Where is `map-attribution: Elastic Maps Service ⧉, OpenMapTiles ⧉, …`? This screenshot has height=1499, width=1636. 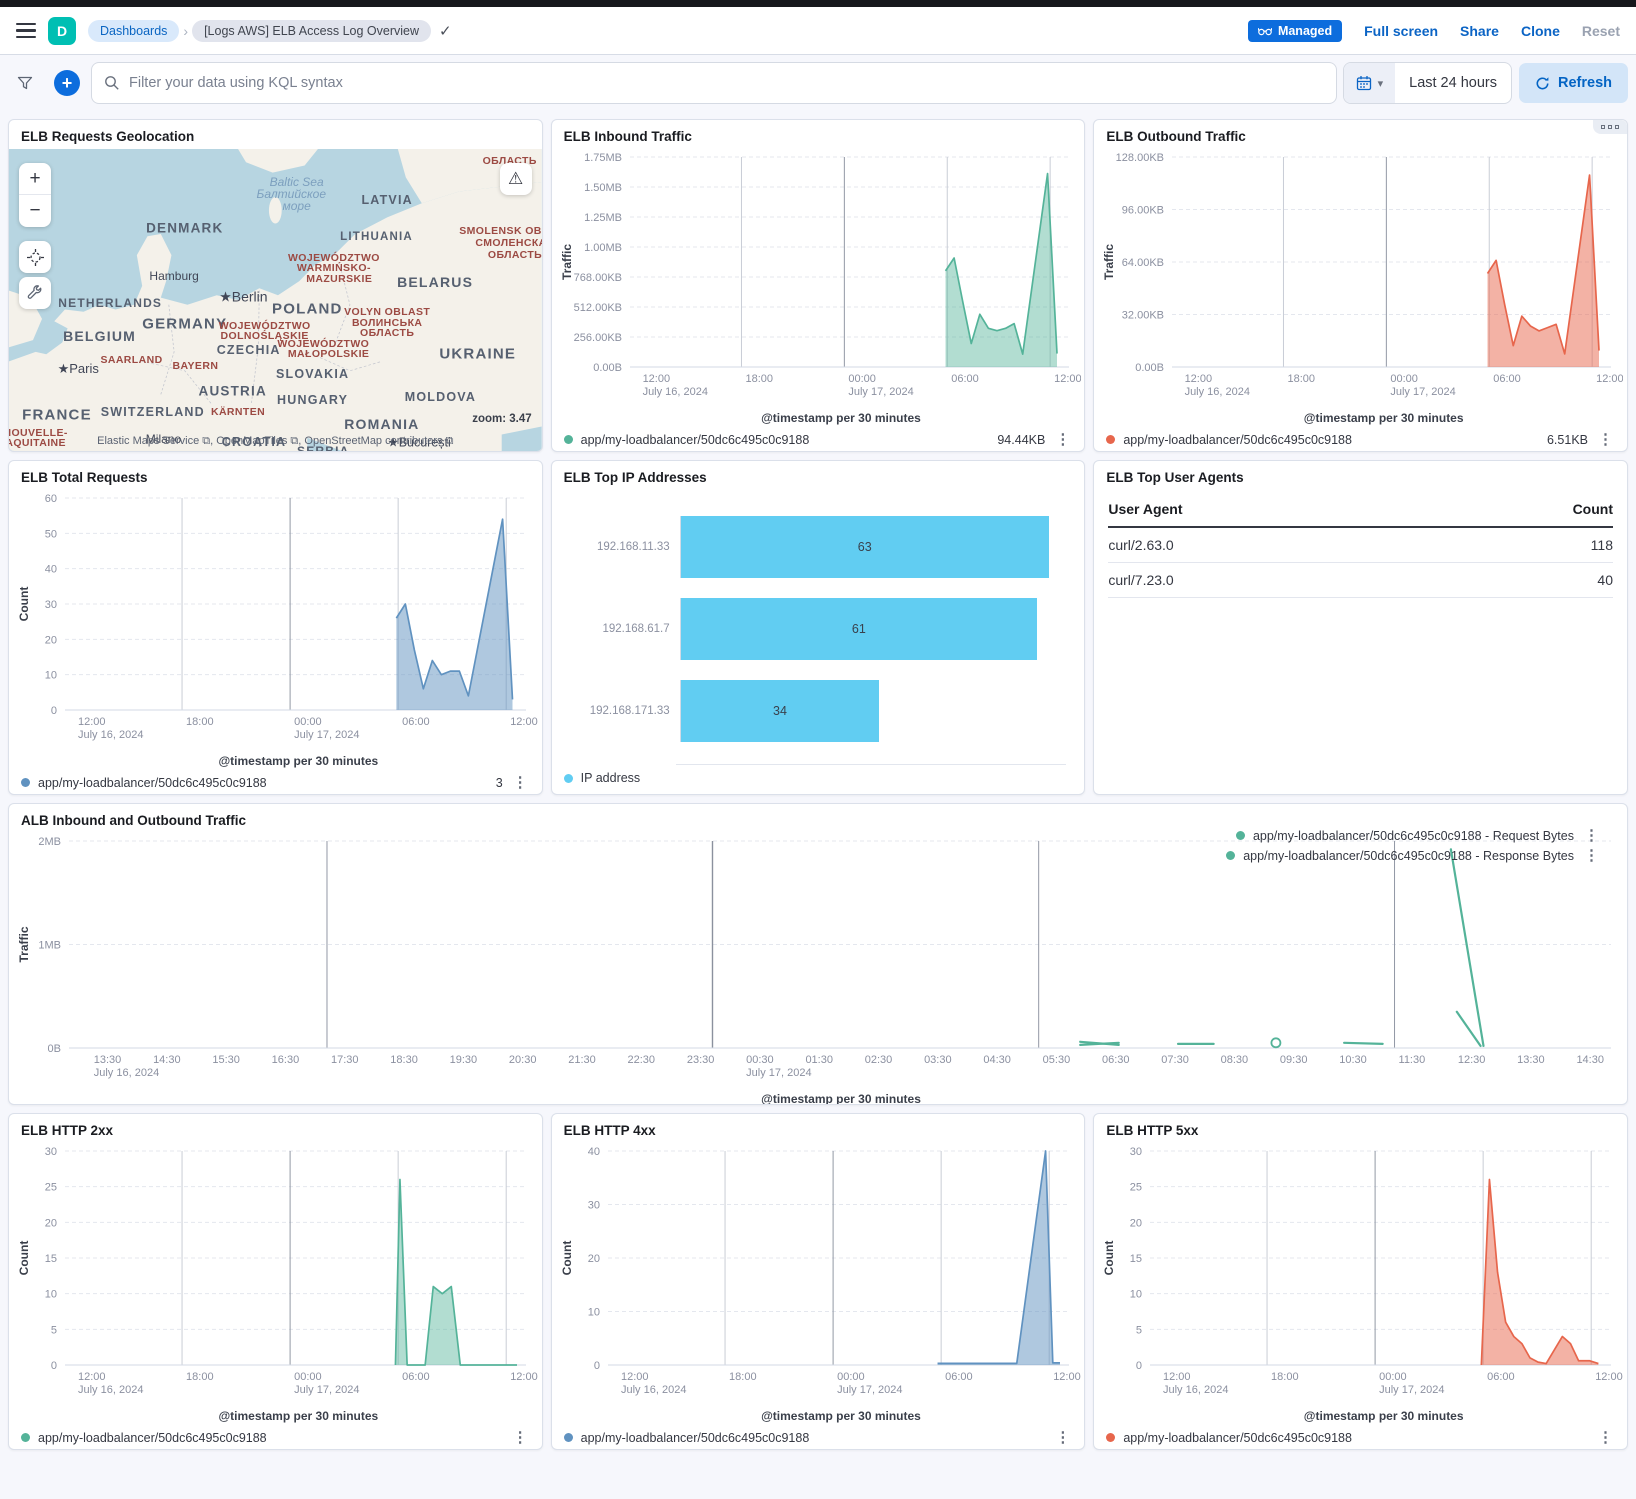
map-attribution: Elastic Maps Service ⧉, OpenMapTiles ⧉, … is located at coordinates (275, 441).